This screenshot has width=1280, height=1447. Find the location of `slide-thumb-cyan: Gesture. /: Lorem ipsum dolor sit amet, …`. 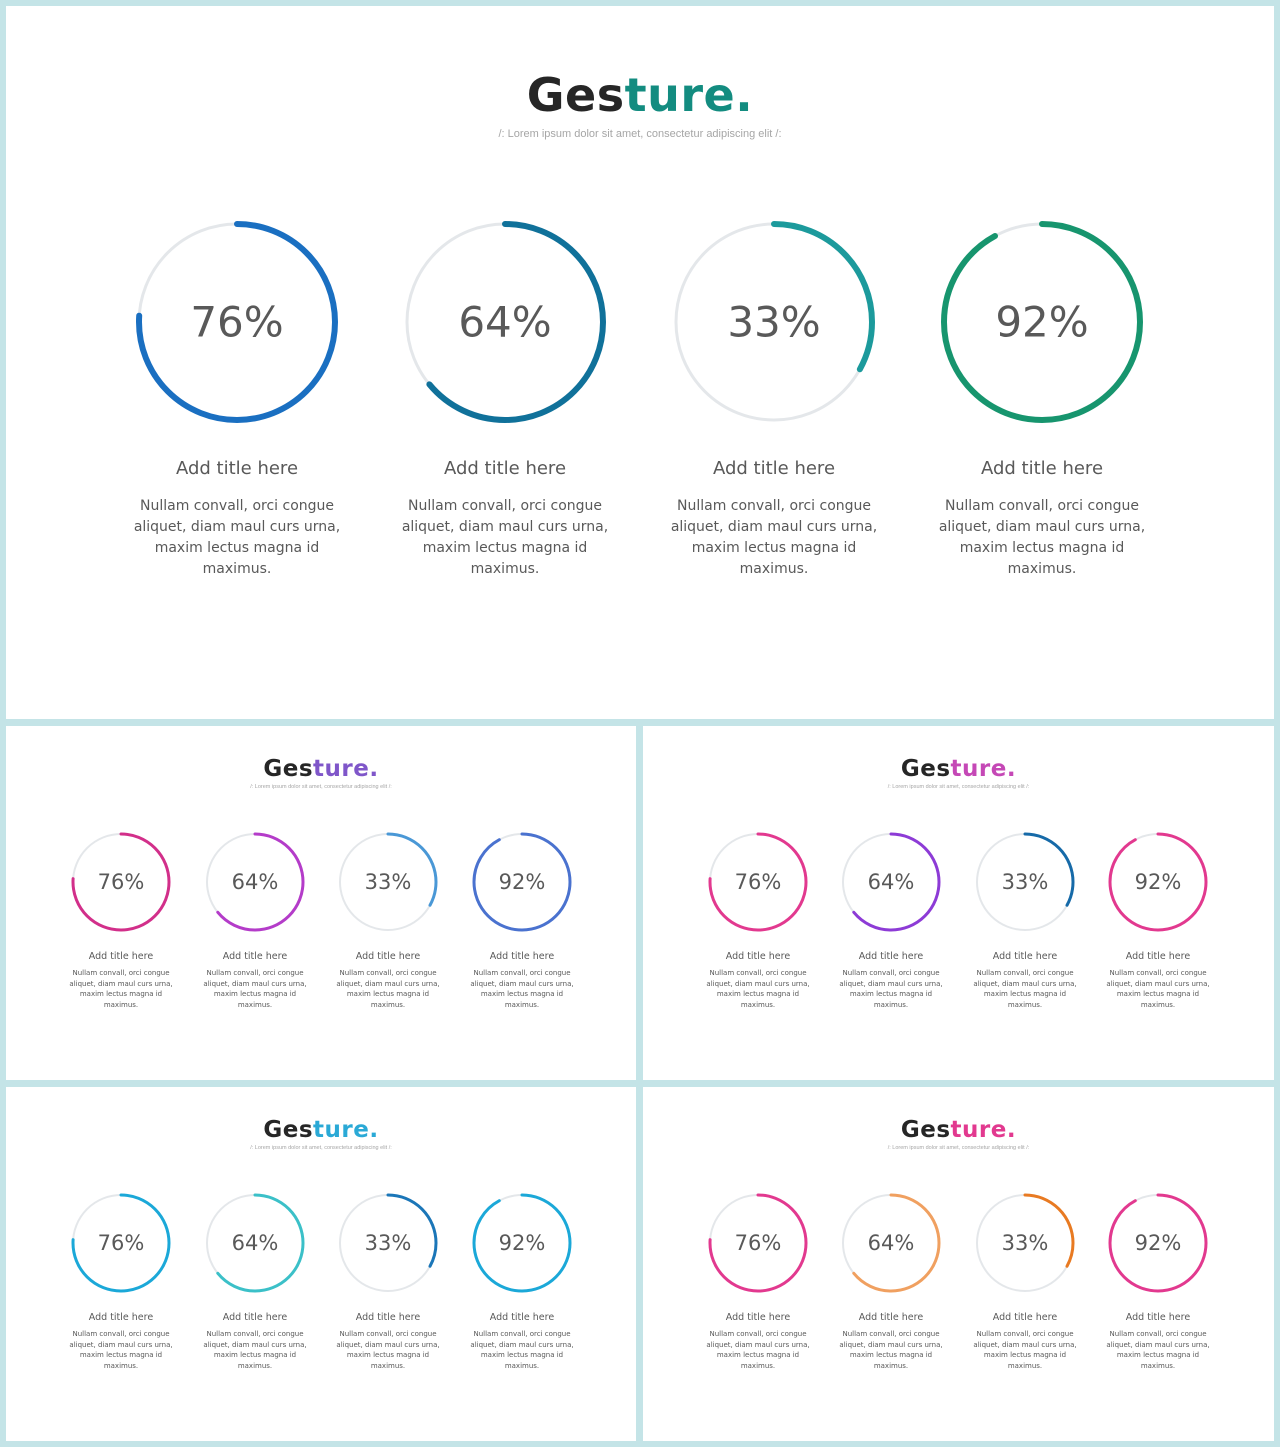

slide-thumb-cyan: Gesture. /: Lorem ipsum dolor sit amet, … is located at coordinates (321, 1264).